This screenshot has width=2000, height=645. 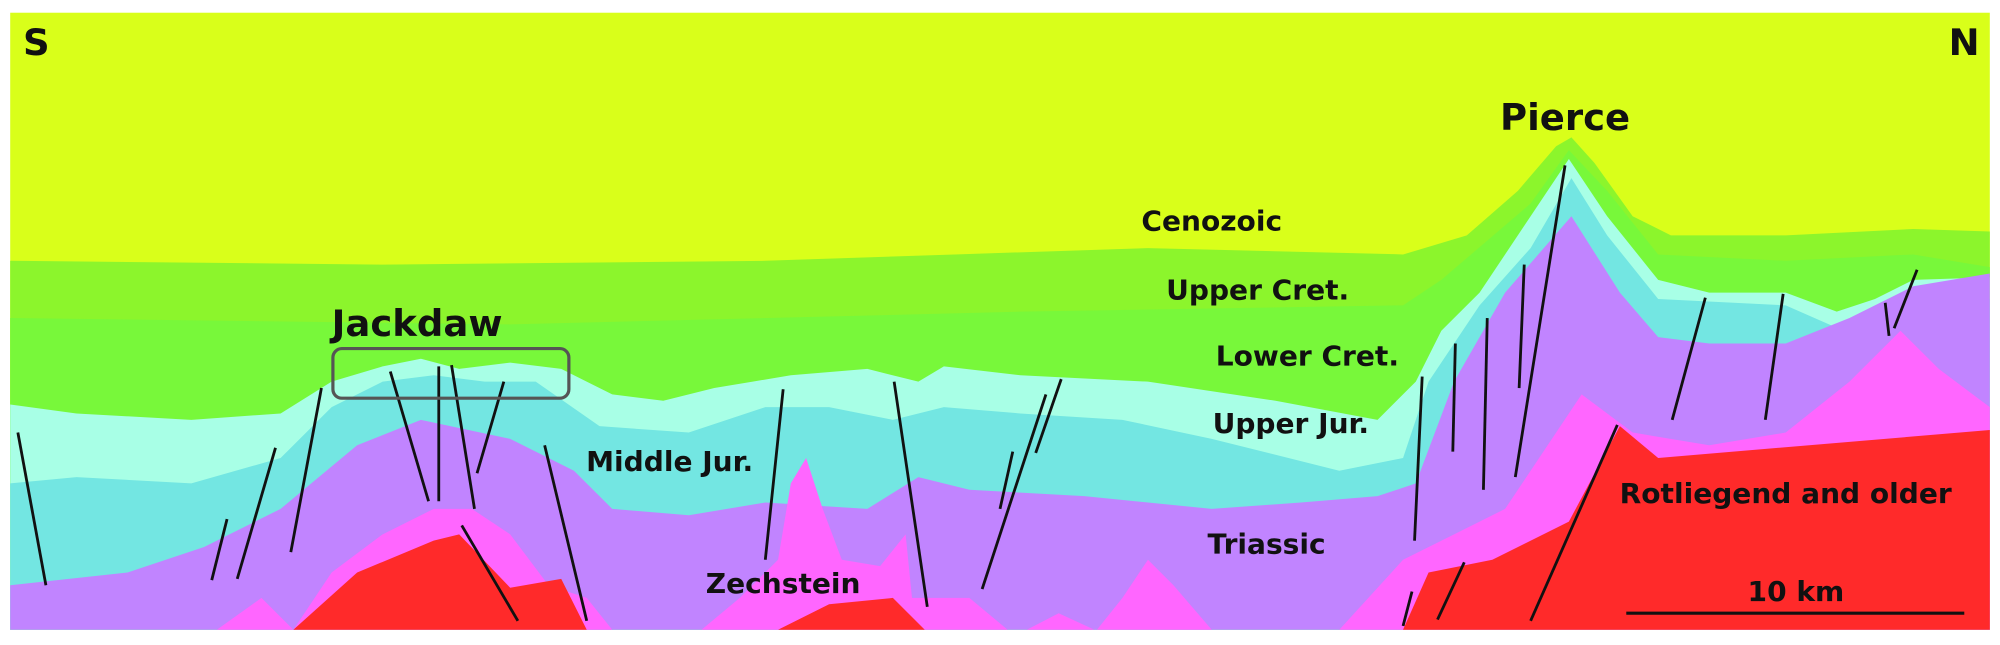 What do you see at coordinates (416, 323) in the screenshot?
I see `jackdaw-label: Jackdaw` at bounding box center [416, 323].